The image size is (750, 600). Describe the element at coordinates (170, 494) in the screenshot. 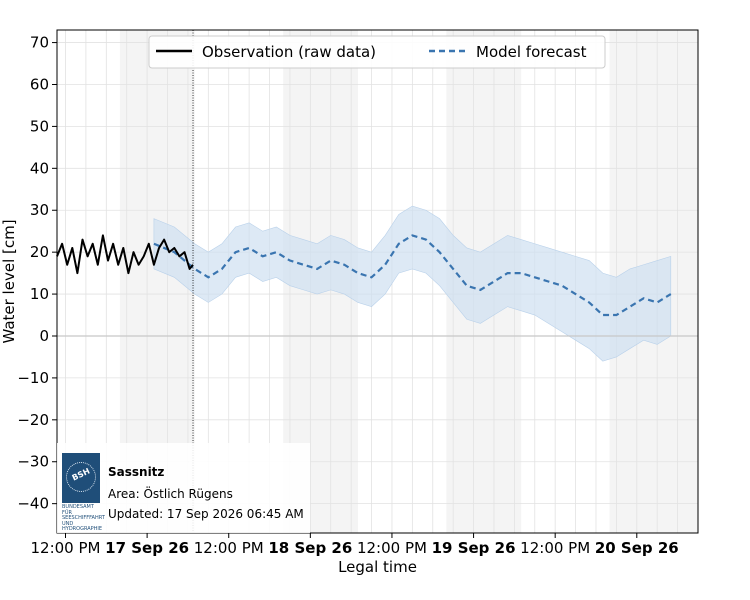

I see `area-label: Area: Östlich Rügens` at that location.